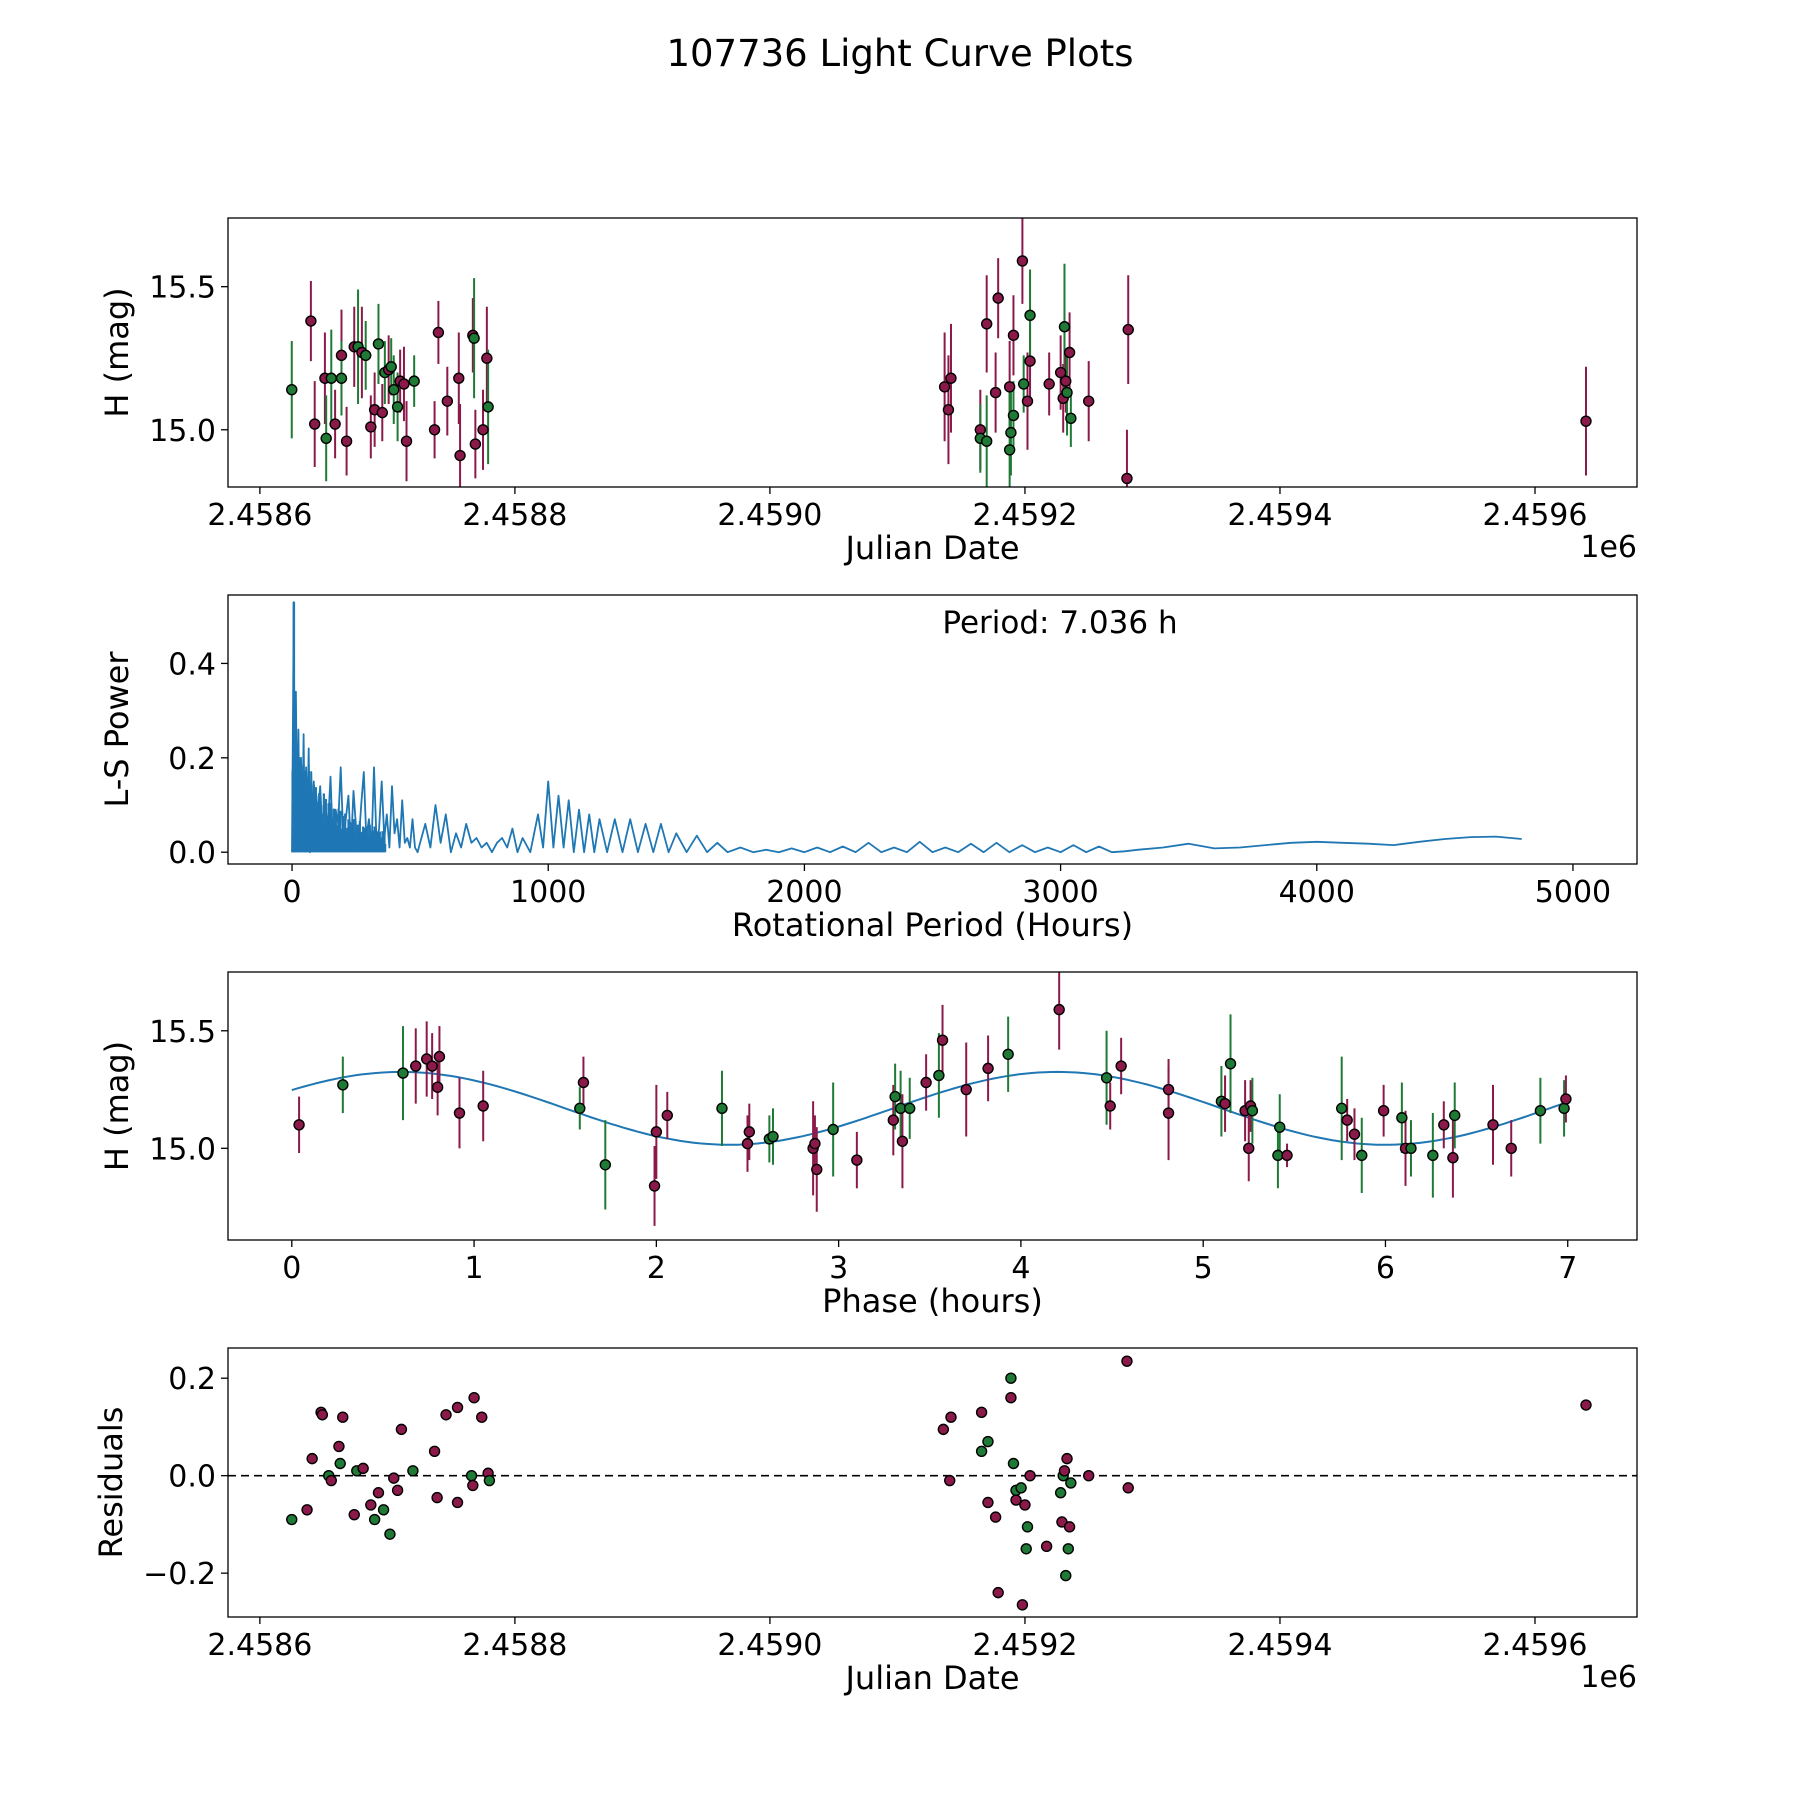 Image resolution: width=1800 pixels, height=1800 pixels. What do you see at coordinates (1203, 1268) in the screenshot?
I see `x-tick-label: 5` at bounding box center [1203, 1268].